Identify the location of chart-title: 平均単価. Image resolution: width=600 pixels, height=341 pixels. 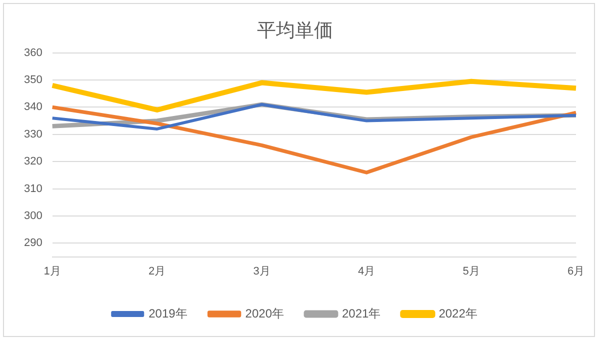
(295, 31).